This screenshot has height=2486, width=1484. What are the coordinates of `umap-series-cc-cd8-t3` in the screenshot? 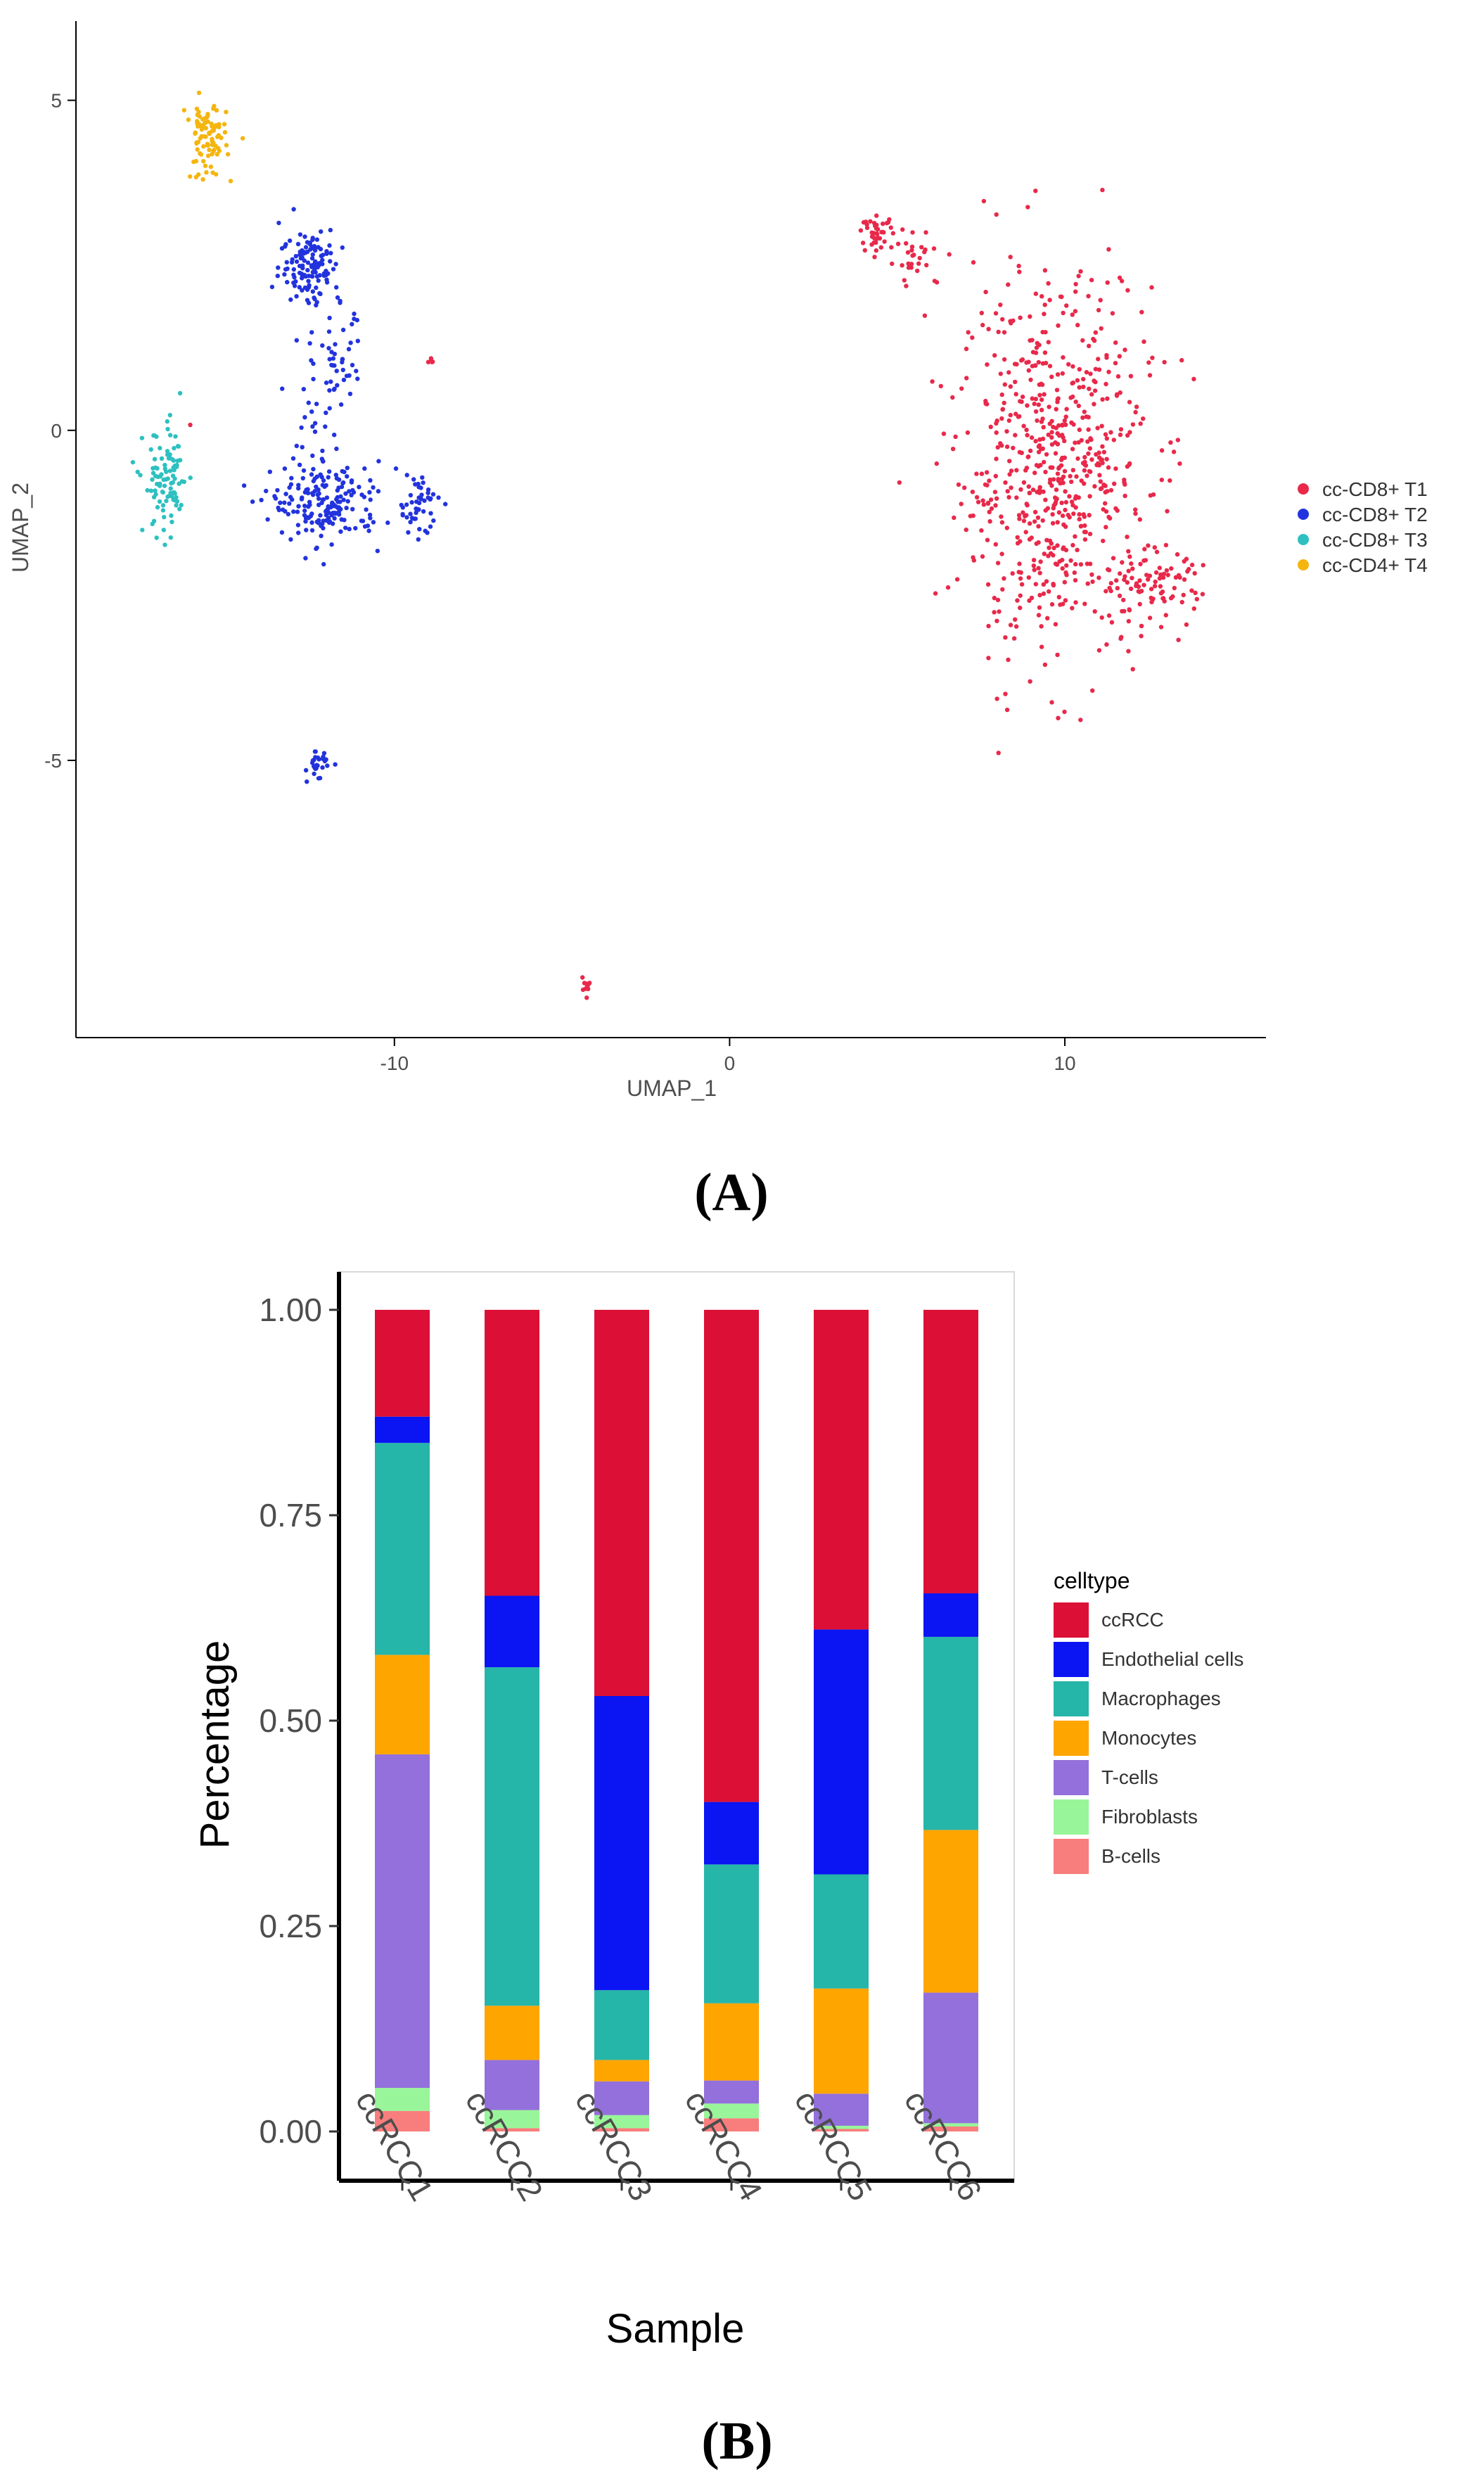 It's located at (162, 468).